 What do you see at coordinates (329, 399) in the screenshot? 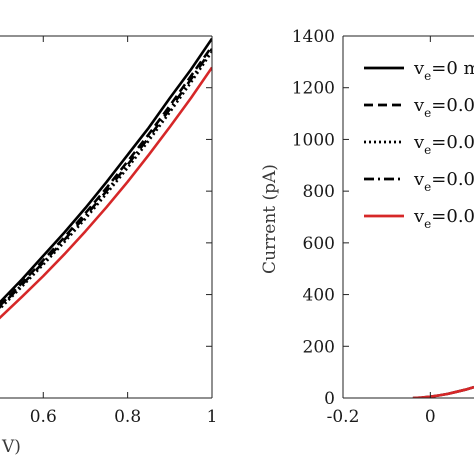
I see `right-y-tick-label: 0` at bounding box center [329, 399].